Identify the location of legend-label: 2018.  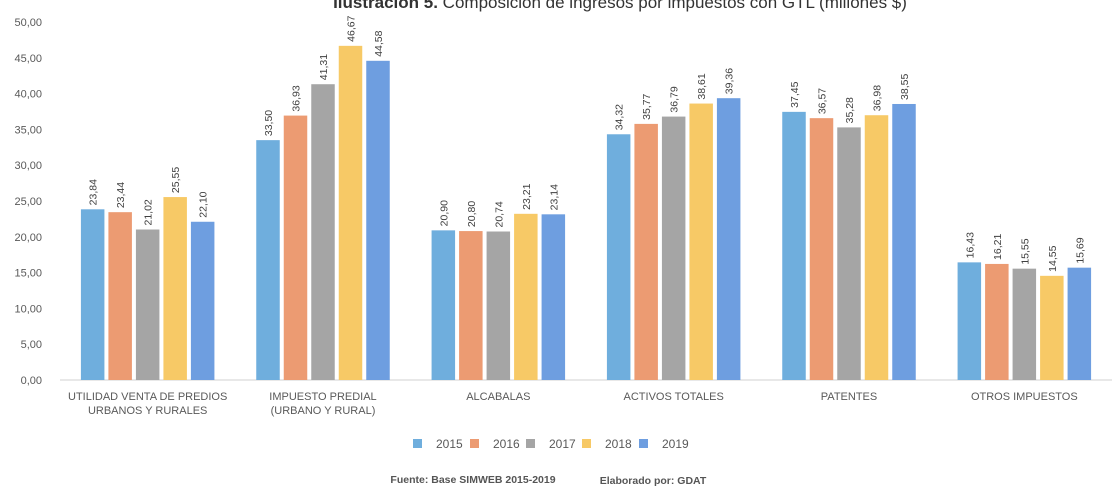
(618, 444).